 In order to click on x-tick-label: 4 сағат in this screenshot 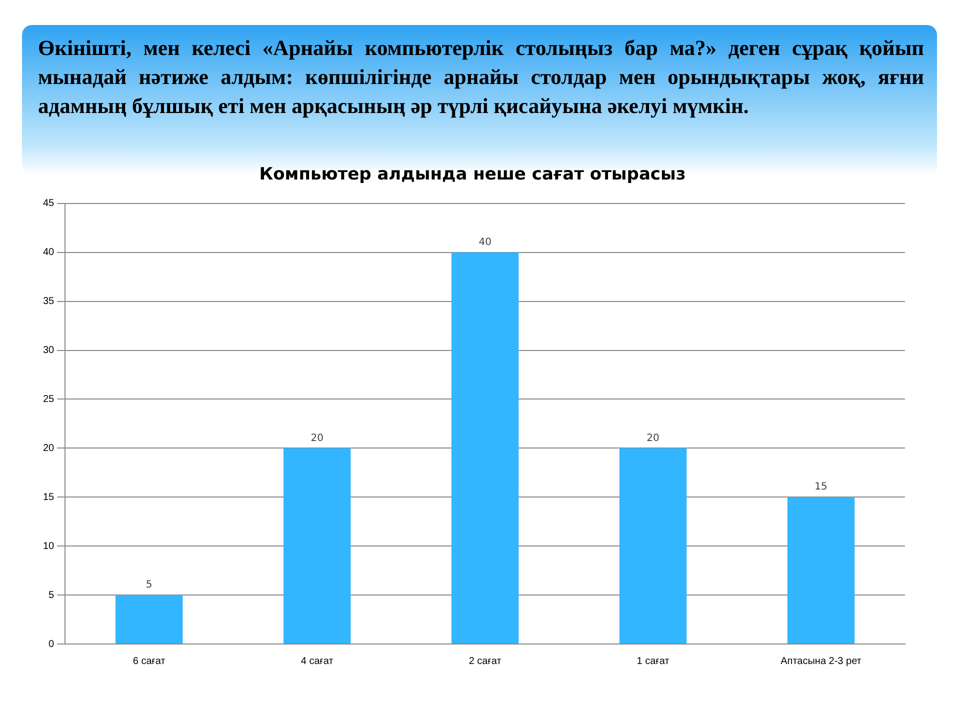, I will do `click(317, 661)`.